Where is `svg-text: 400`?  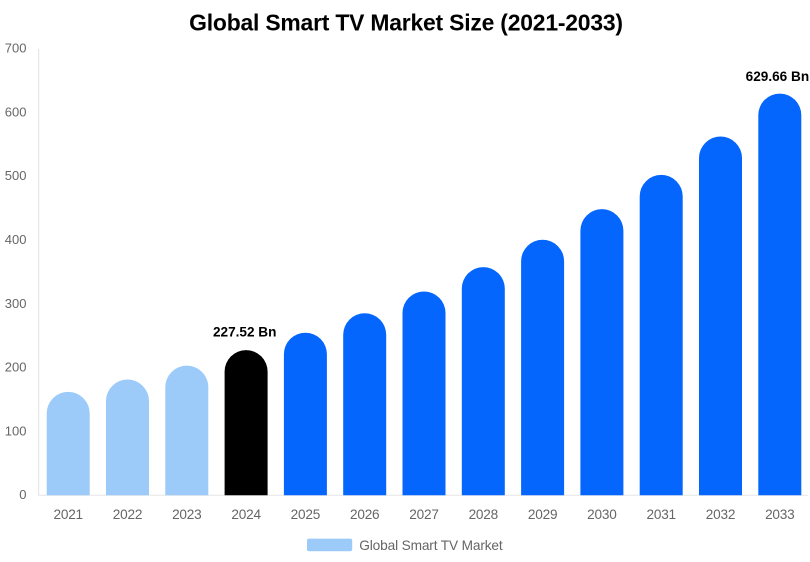 svg-text: 400 is located at coordinates (16, 239).